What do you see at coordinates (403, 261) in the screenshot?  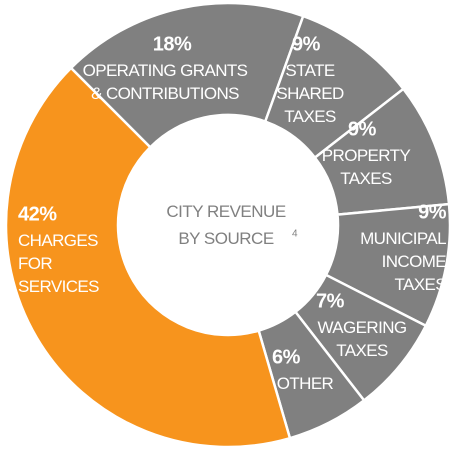 I see `segment-label: MUNICIPAL INCOME TAXES` at bounding box center [403, 261].